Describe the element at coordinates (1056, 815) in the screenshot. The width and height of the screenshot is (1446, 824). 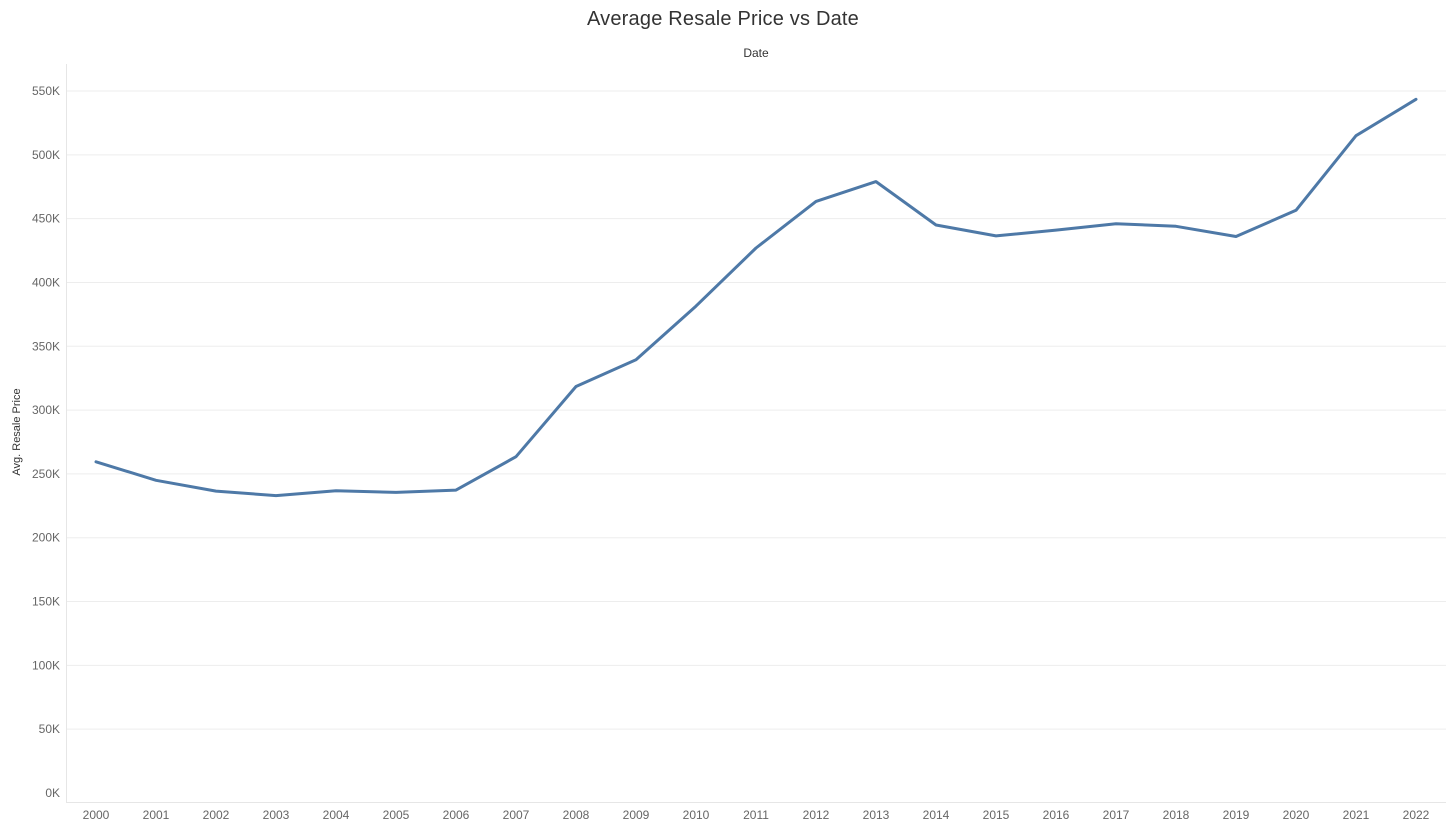
I see `x-tick-label: 2016` at that location.